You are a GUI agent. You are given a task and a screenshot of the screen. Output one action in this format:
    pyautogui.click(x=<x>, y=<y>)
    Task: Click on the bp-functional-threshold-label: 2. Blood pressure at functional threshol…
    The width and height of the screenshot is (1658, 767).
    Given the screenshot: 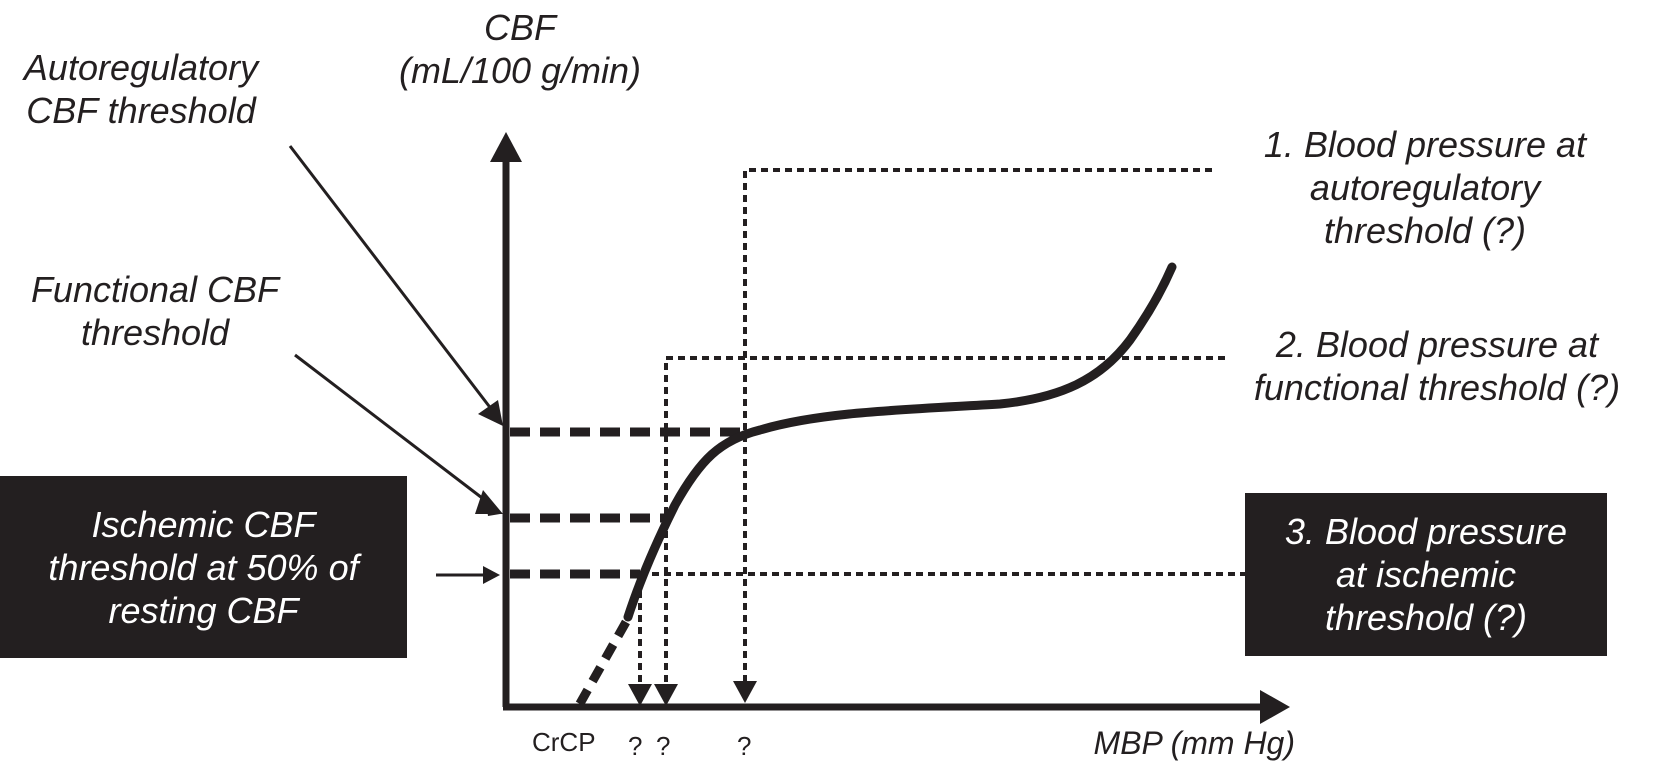 What is the action you would take?
    pyautogui.click(x=1437, y=366)
    